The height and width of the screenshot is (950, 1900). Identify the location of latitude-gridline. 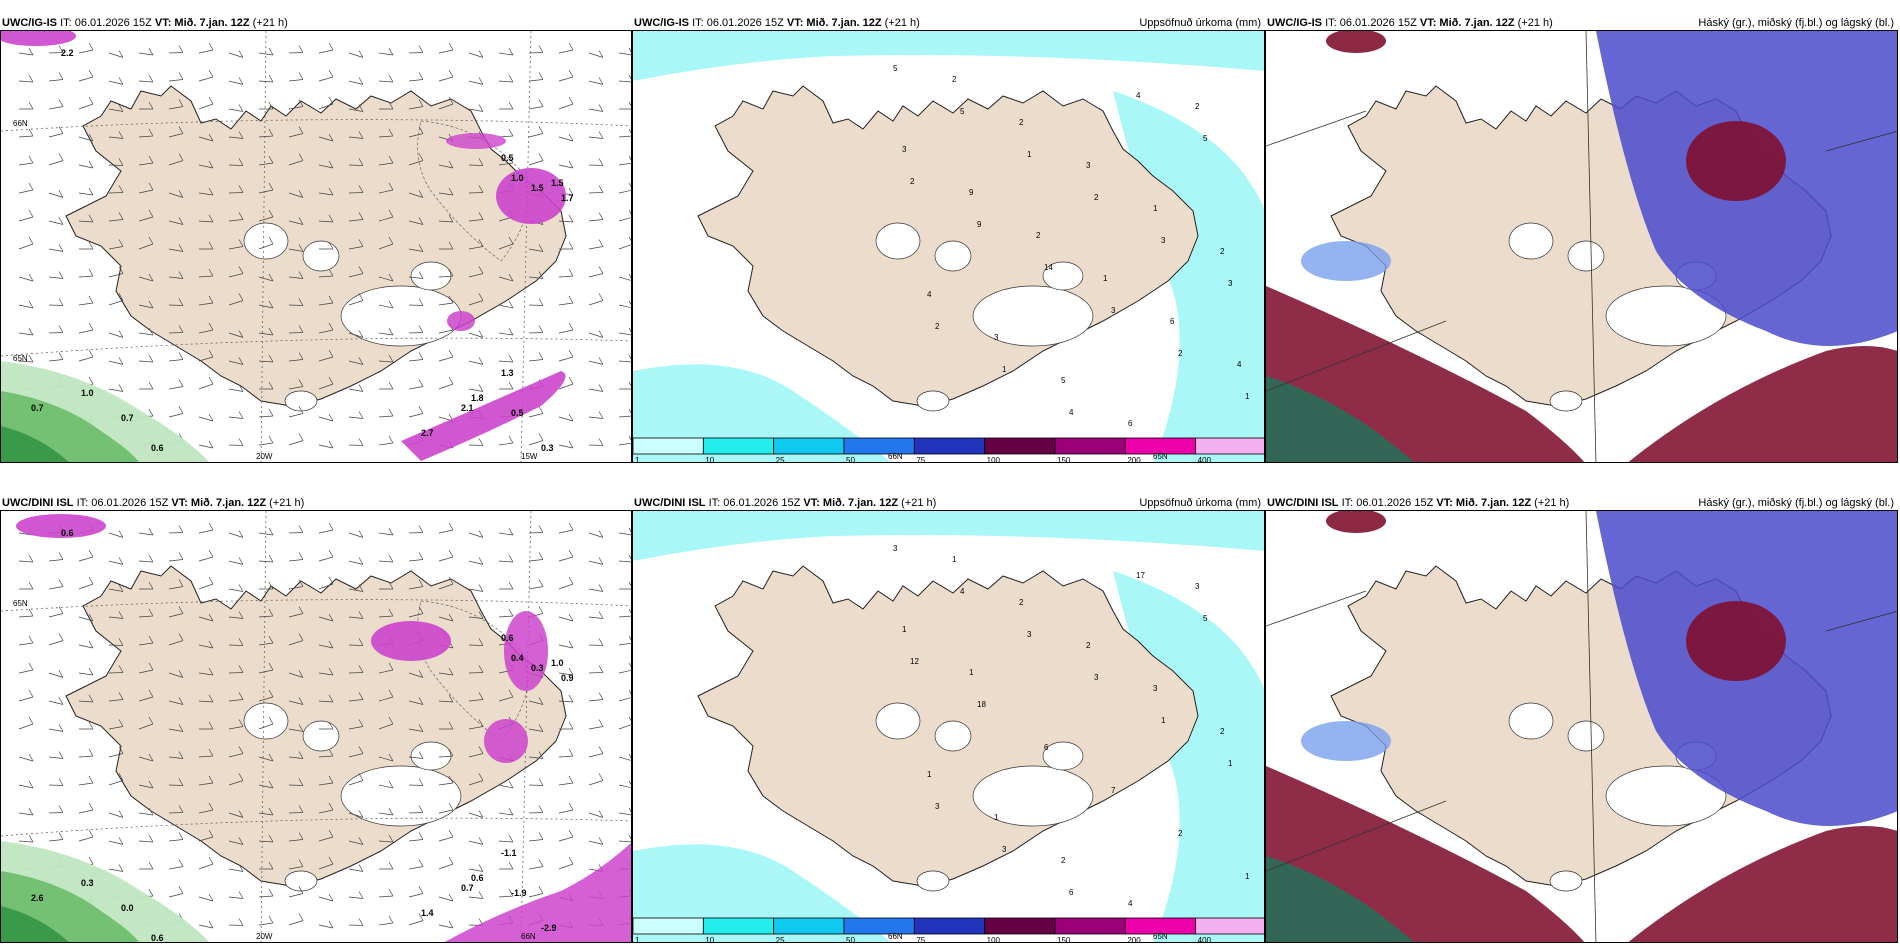
(316, 347).